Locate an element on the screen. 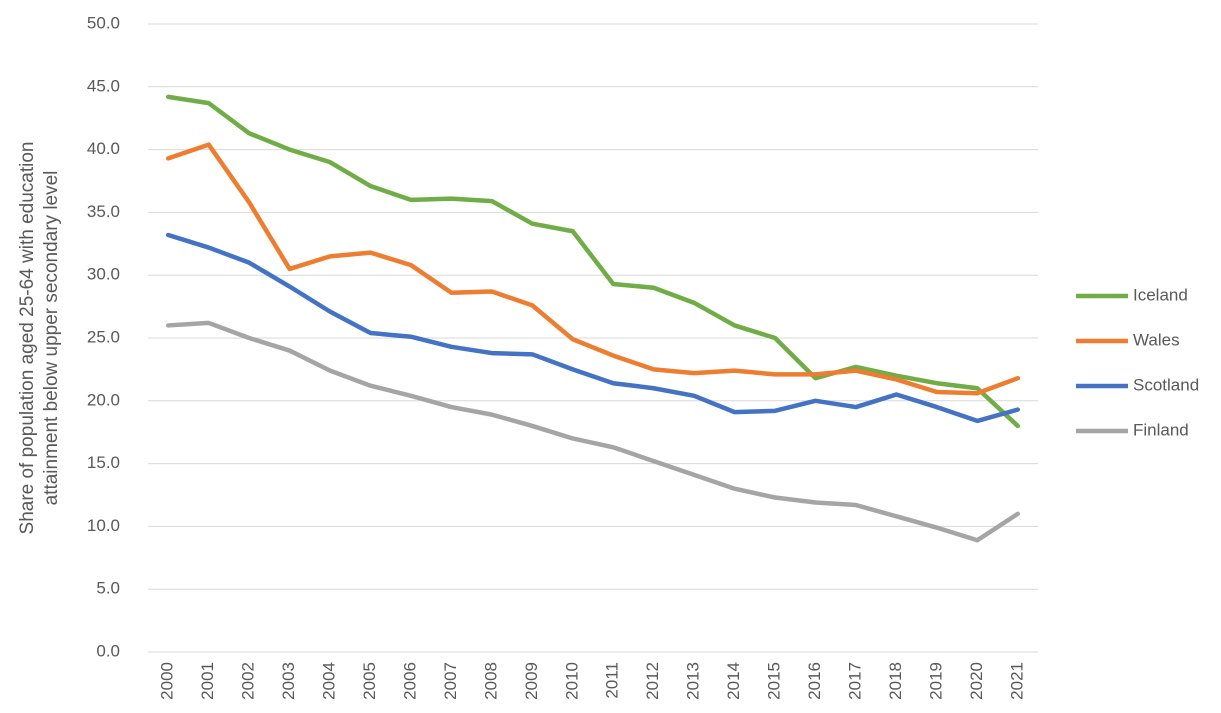 This screenshot has height=713, width=1221. x-tick-label: 2016 is located at coordinates (814, 681).